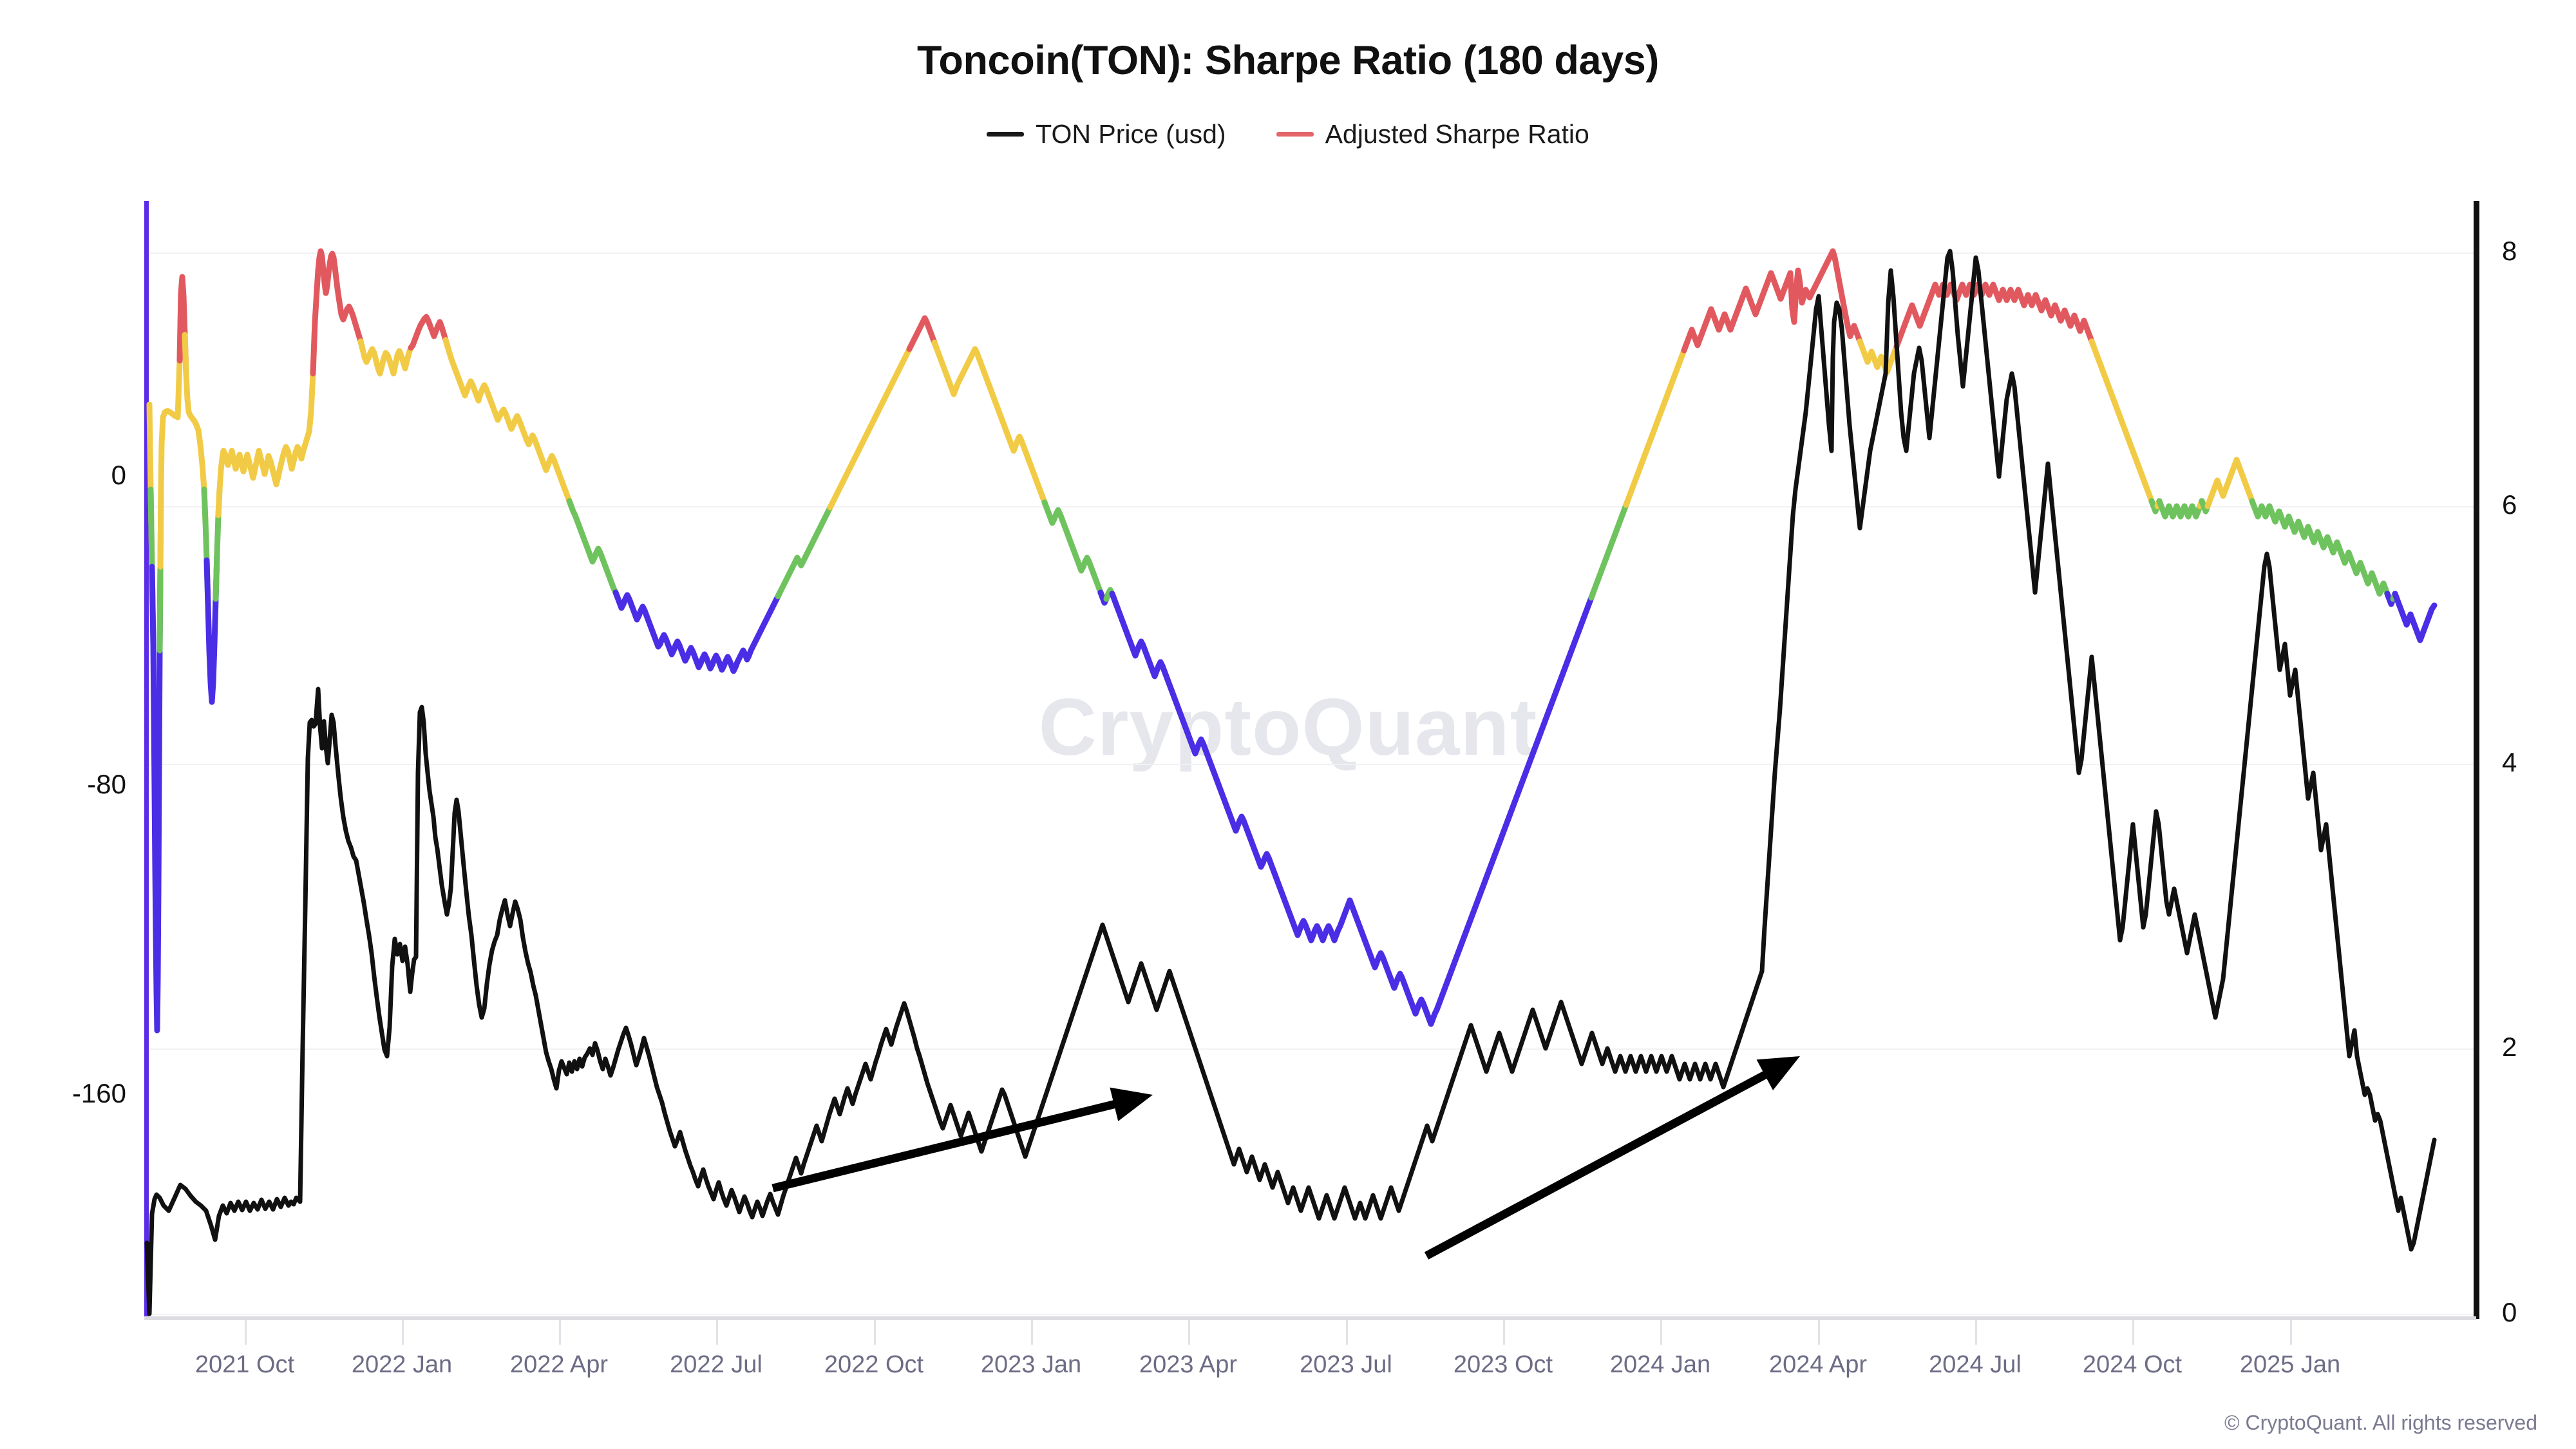  What do you see at coordinates (1131, 1104) in the screenshot?
I see `uptrend-arrow-1-head` at bounding box center [1131, 1104].